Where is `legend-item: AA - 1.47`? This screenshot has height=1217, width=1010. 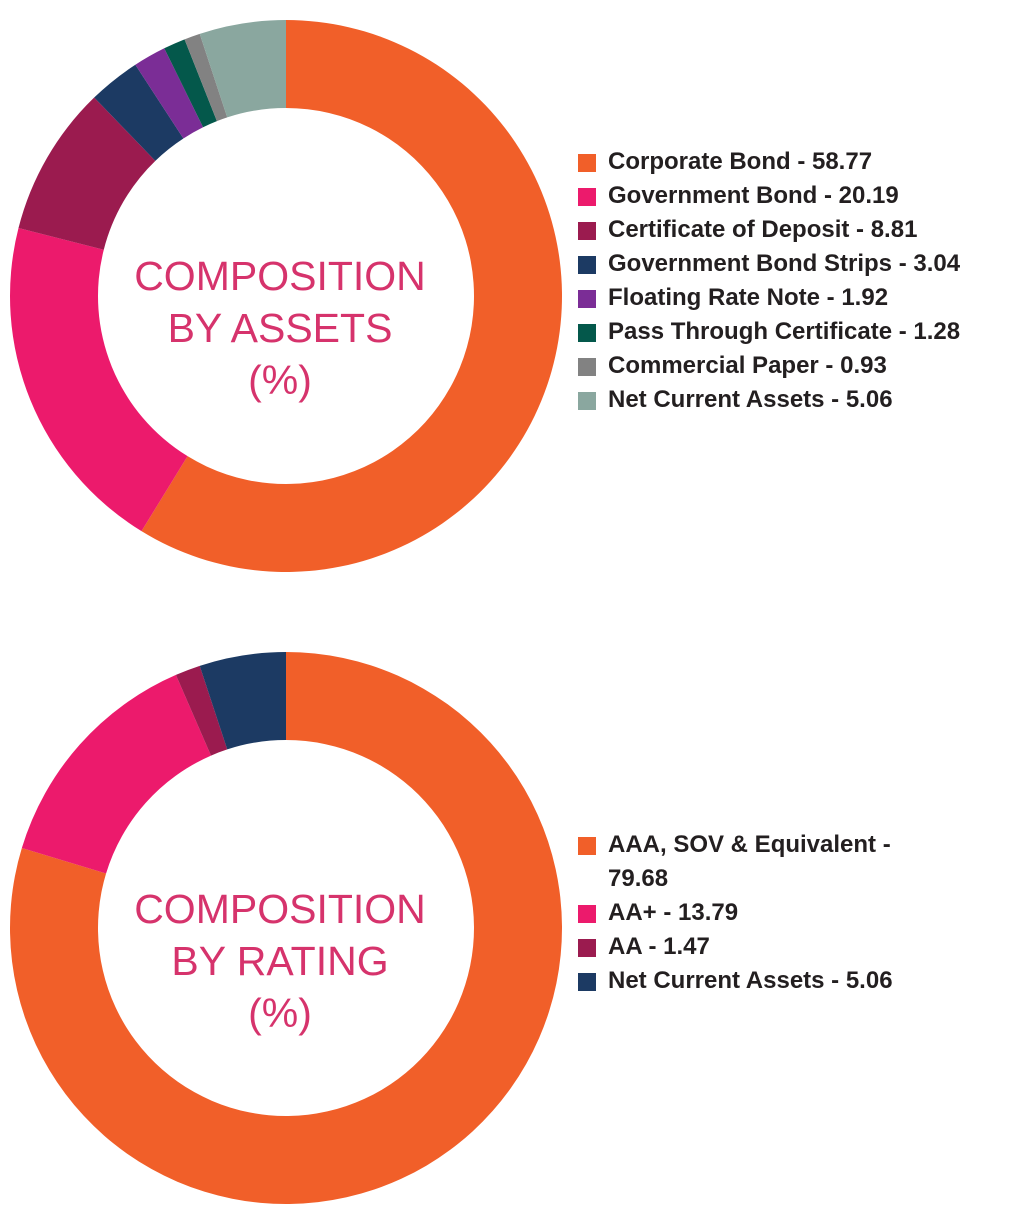 legend-item: AA - 1.47 is located at coordinates (790, 947).